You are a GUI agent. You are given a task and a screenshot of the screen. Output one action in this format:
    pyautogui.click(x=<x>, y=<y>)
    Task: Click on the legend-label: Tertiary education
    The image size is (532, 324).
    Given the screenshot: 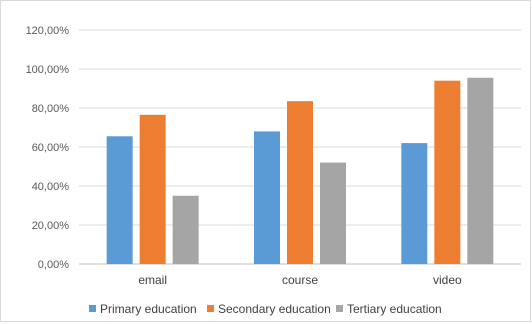 What is the action you would take?
    pyautogui.click(x=394, y=309)
    